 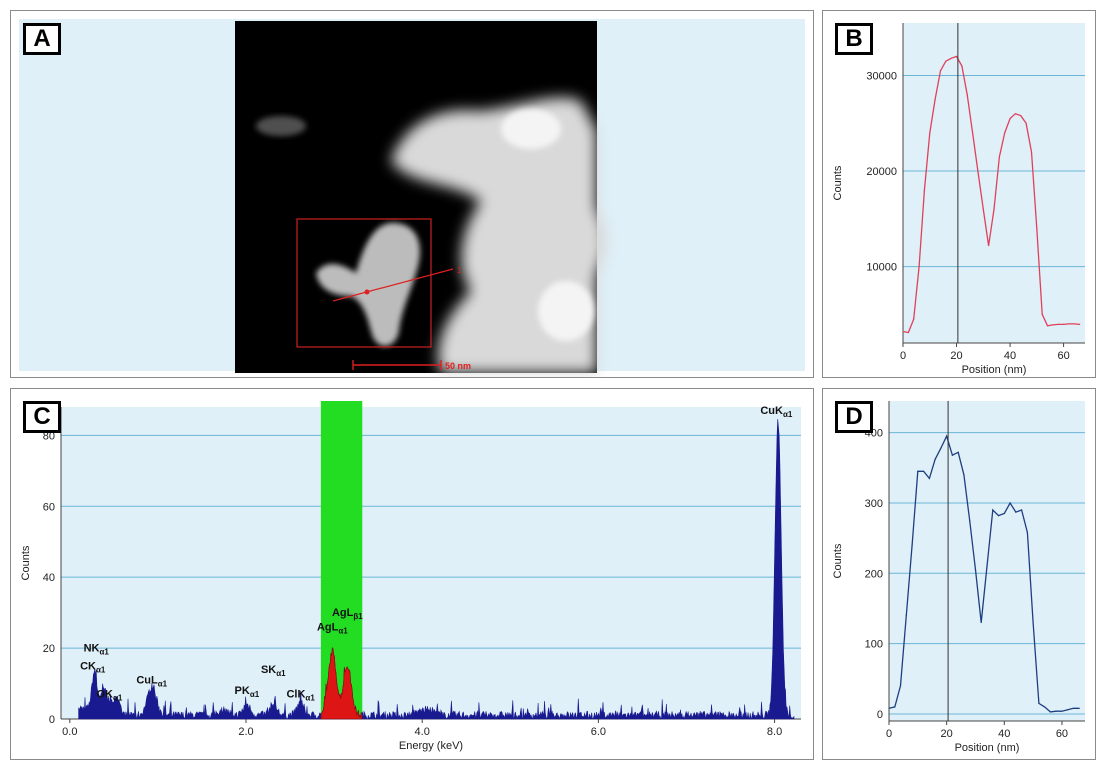 I want to click on plot-area, so click(x=994, y=183).